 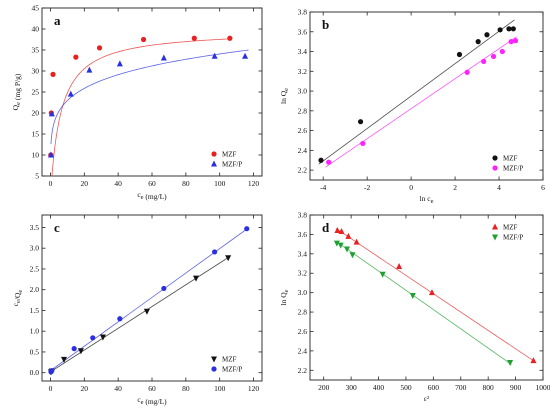 What do you see at coordinates (16, 91) in the screenshot?
I see `y-axis-label: Qe (mg P/g)` at bounding box center [16, 91].